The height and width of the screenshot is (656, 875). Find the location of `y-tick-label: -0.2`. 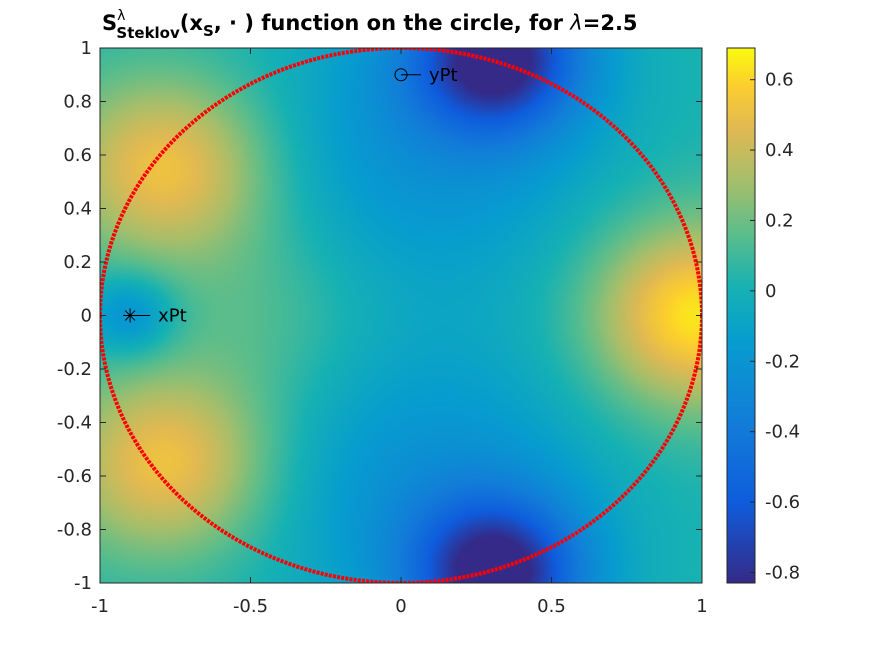

y-tick-label: -0.2 is located at coordinates (74, 369).